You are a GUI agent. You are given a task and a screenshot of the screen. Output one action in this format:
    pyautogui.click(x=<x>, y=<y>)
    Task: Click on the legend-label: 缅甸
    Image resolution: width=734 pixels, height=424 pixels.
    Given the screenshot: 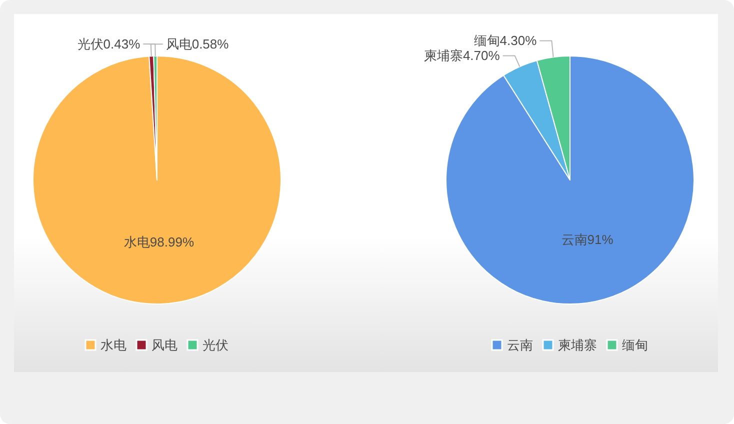 What is the action you would take?
    pyautogui.click(x=635, y=345)
    